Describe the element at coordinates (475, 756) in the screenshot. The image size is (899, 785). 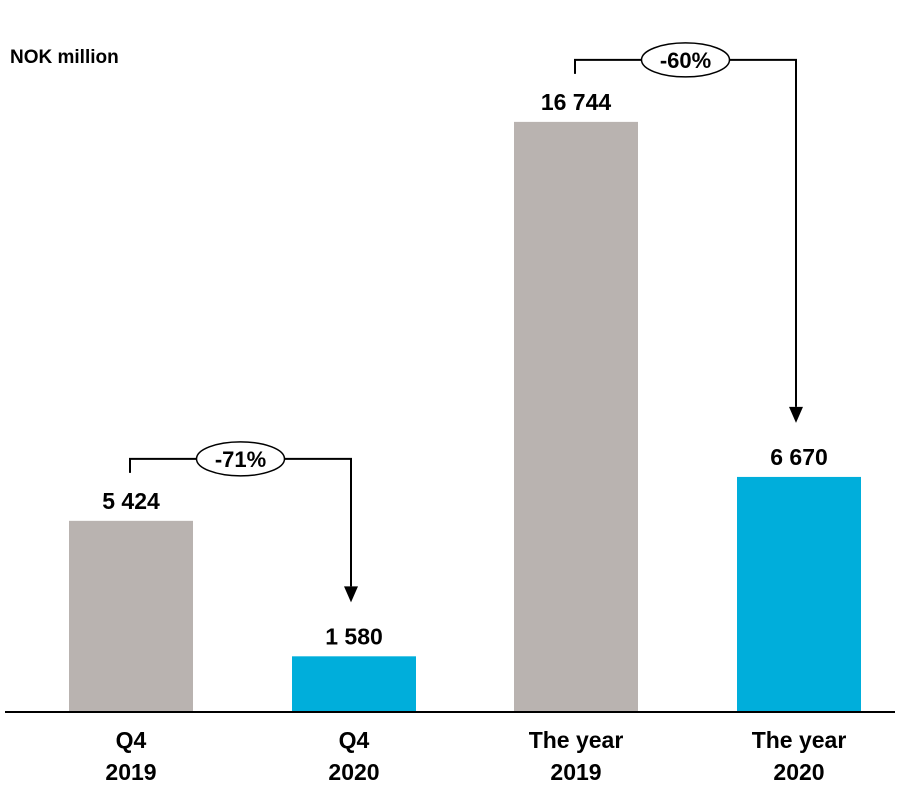
I see `x-tick-labels: Q4 2019 Q4 2020 The year 2019 The year 2020` at that location.